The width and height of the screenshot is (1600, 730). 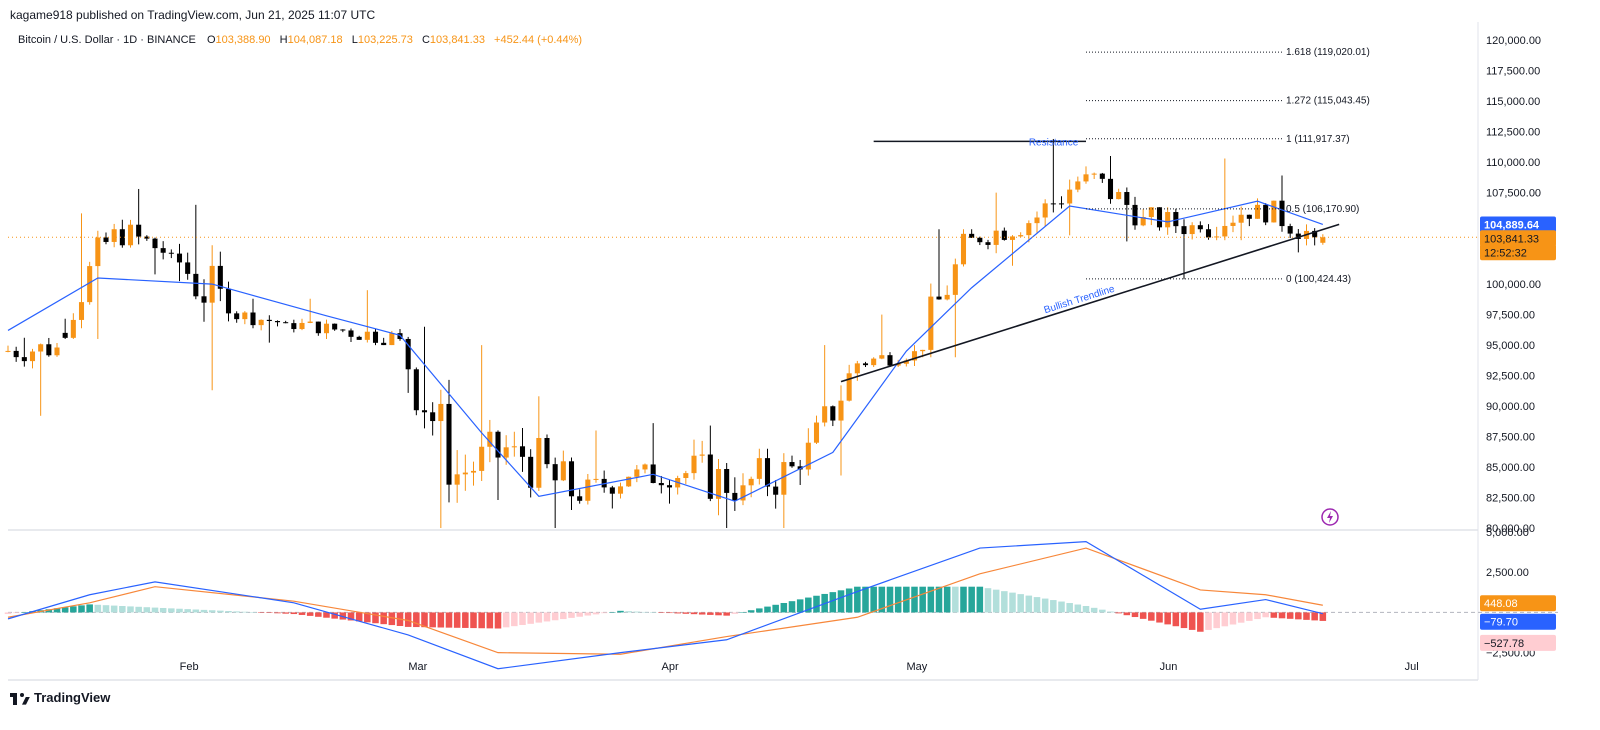 What do you see at coordinates (1169, 667) in the screenshot?
I see `time-tick-label: Jun` at bounding box center [1169, 667].